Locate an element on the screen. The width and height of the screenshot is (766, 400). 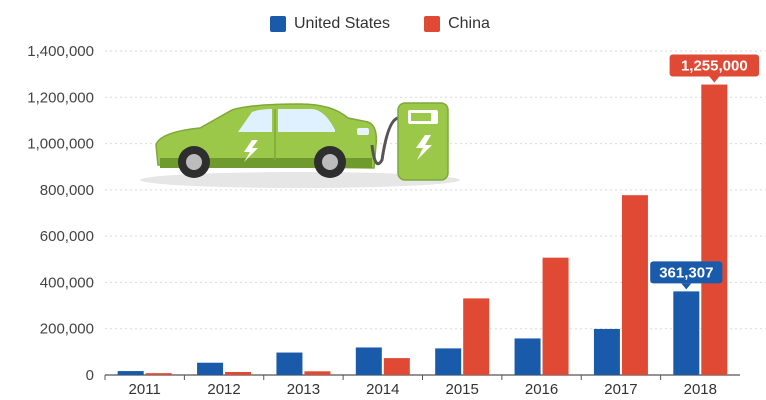
legend-item-china: China is located at coordinates (457, 24).